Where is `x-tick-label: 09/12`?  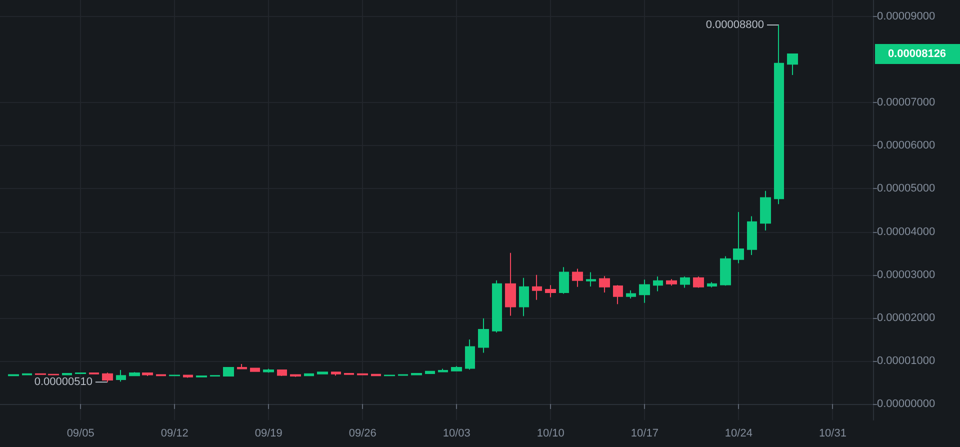
x-tick-label: 09/12 is located at coordinates (174, 434).